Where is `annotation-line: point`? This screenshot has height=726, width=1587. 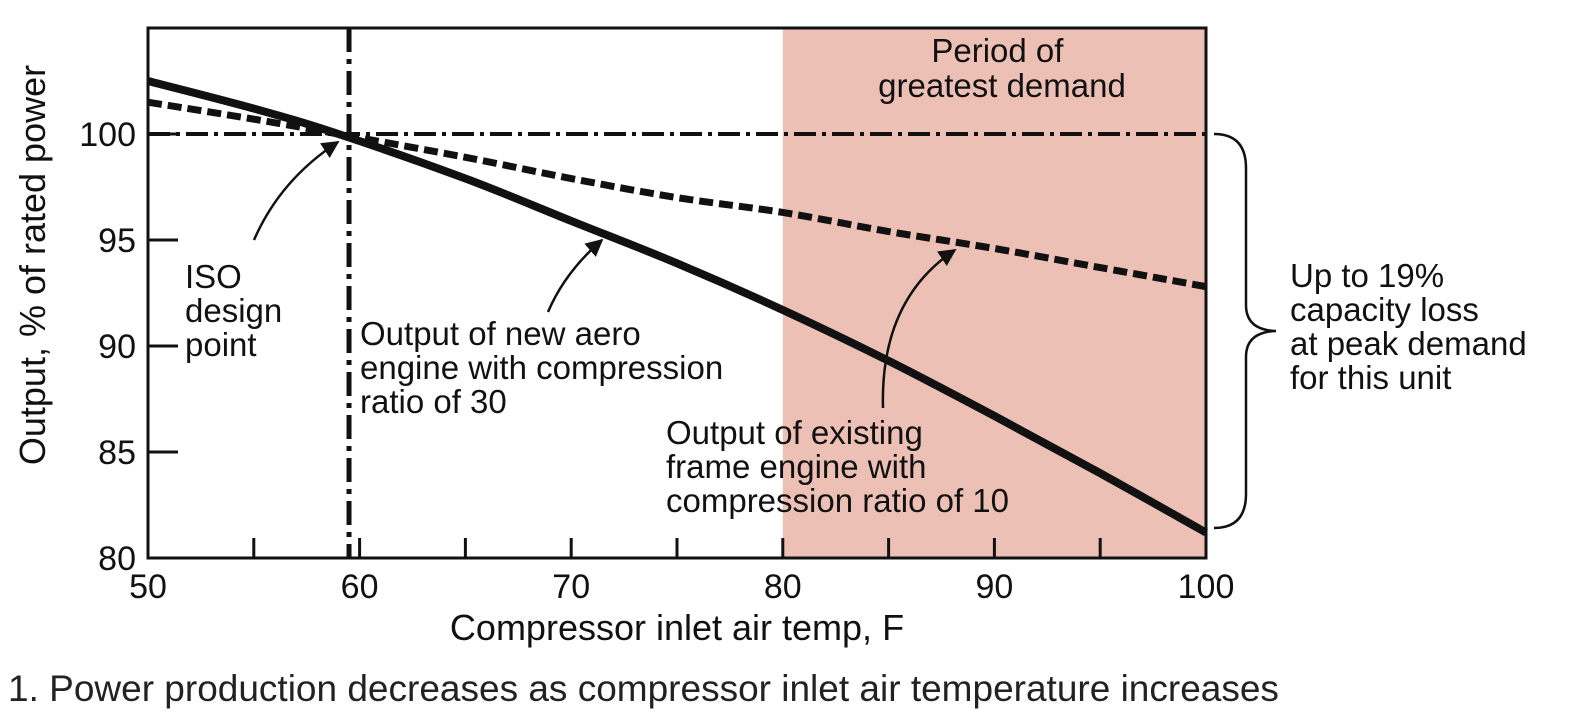 annotation-line: point is located at coordinates (221, 344).